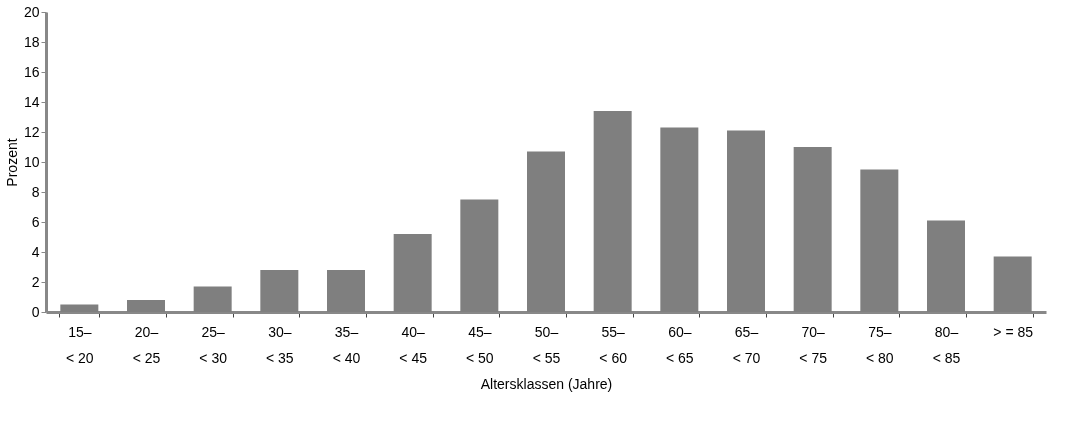 This screenshot has height=430, width=1092. I want to click on y-tick-label: 16, so click(31, 71).